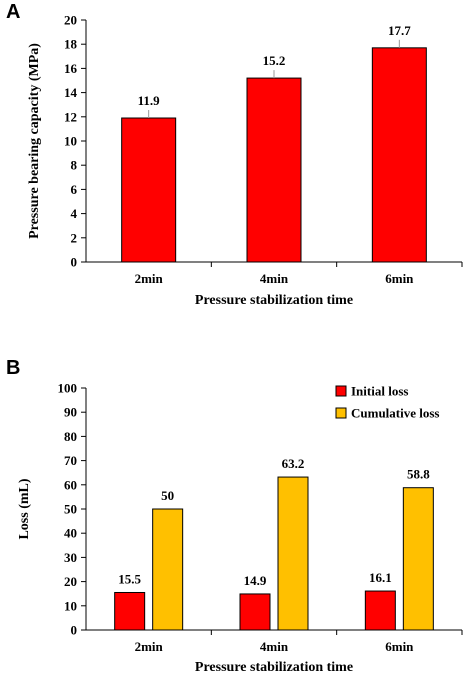 This screenshot has height=674, width=470. Describe the element at coordinates (149, 100) in the screenshot. I see `data-label: 11.9` at that location.